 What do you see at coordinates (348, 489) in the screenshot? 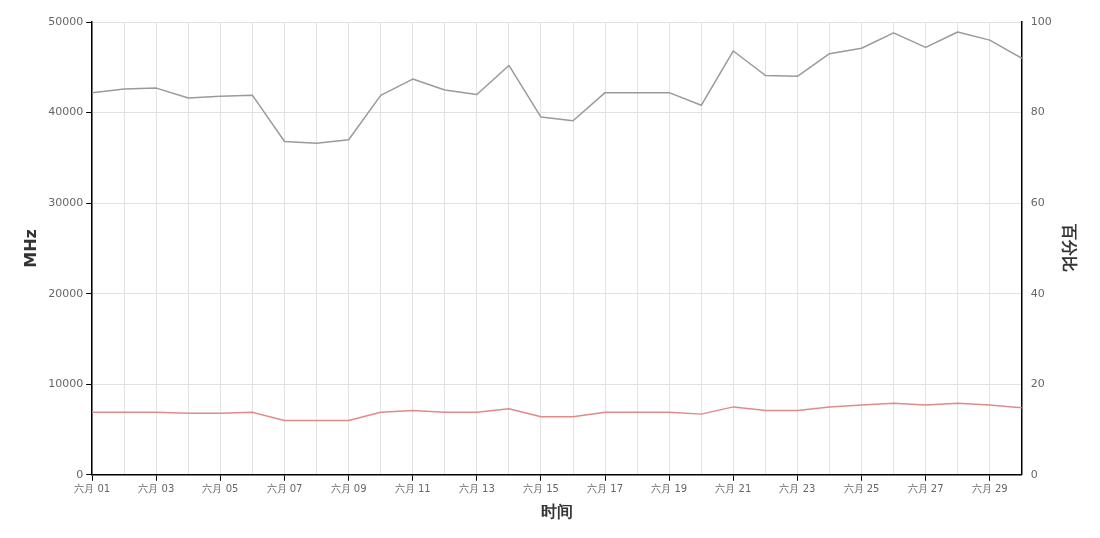
I see `x-tick-label: 六月 09` at bounding box center [348, 489].